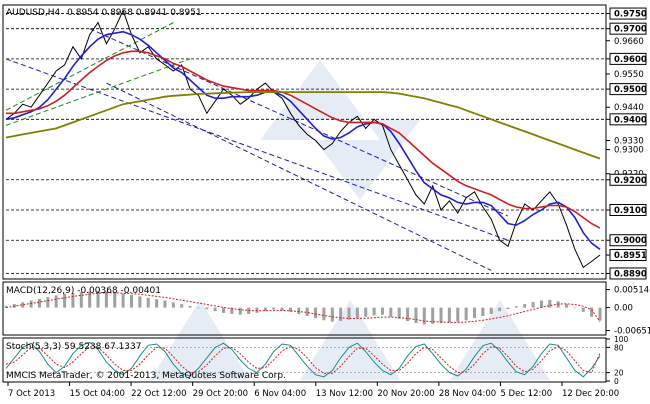 The height and width of the screenshot is (404, 650). What do you see at coordinates (630, 181) in the screenshot?
I see `price-tick-label: 0.9200` at bounding box center [630, 181].